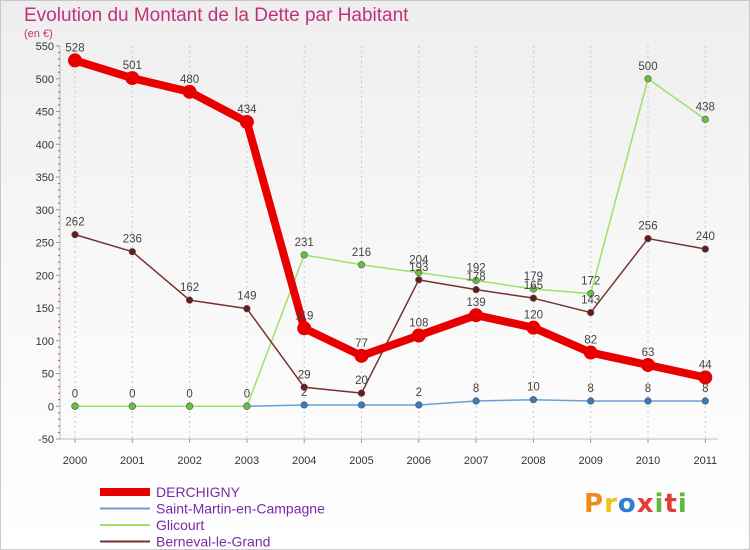 This screenshot has height=550, width=750. What do you see at coordinates (304, 316) in the screenshot?
I see `data-label: 119` at bounding box center [304, 316].